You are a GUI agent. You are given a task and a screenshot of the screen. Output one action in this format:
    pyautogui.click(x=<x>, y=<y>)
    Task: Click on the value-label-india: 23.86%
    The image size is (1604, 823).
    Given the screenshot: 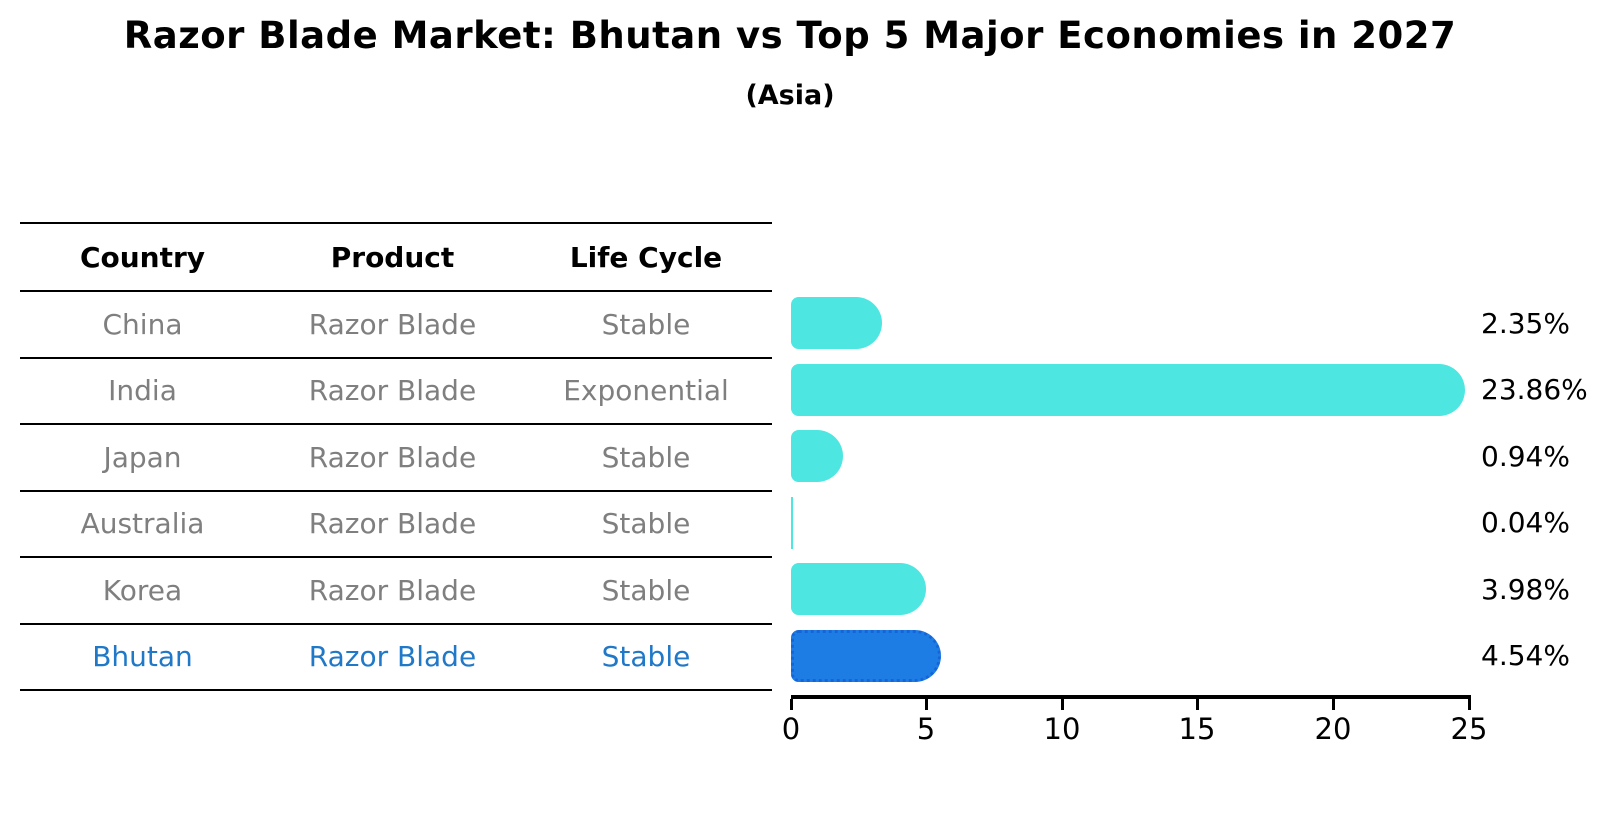 What is the action you would take?
    pyautogui.click(x=1534, y=390)
    